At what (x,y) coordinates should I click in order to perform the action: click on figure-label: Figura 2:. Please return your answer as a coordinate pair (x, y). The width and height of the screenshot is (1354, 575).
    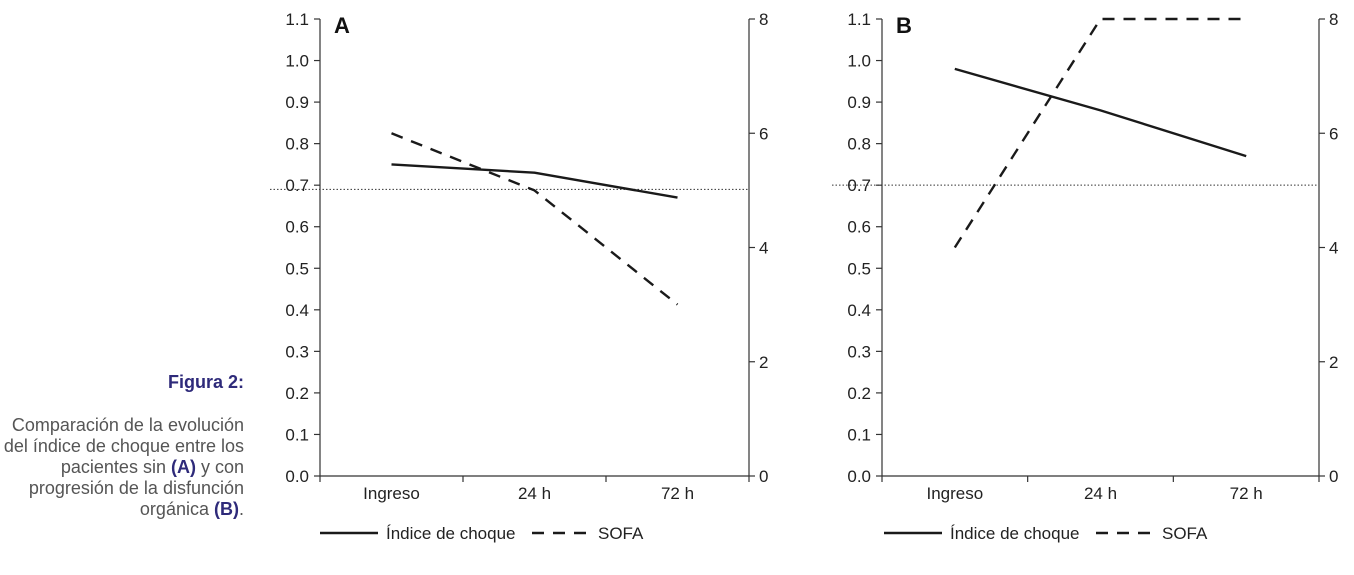
    Looking at the image, I should click on (205, 382).